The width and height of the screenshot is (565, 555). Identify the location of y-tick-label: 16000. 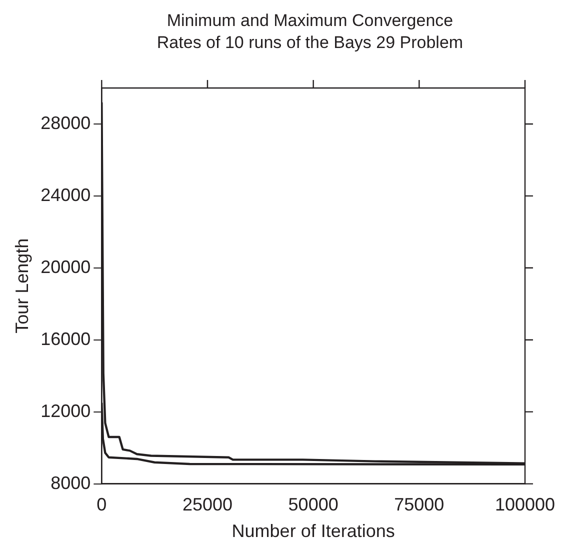
(65, 338).